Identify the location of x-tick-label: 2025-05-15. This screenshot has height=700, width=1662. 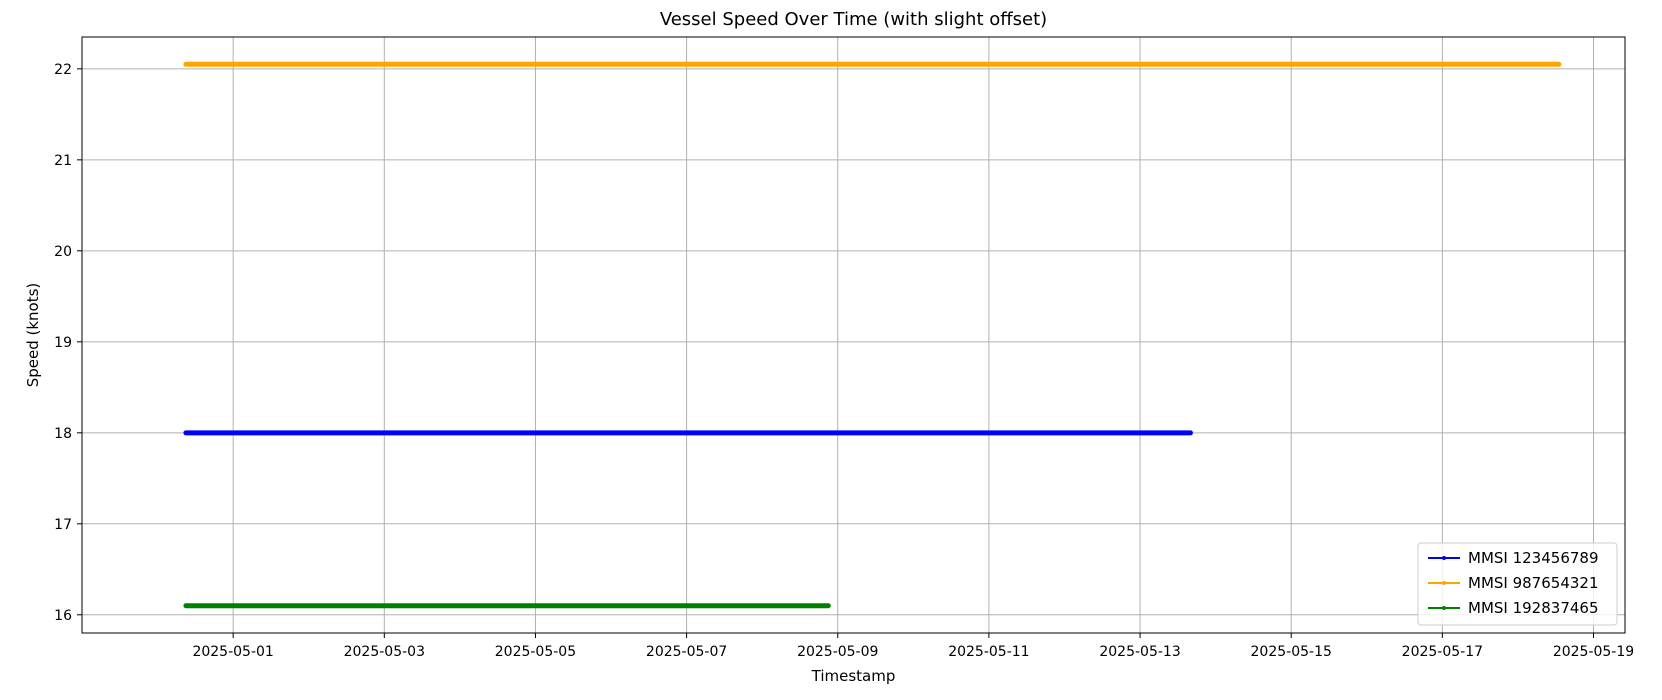
(1291, 652).